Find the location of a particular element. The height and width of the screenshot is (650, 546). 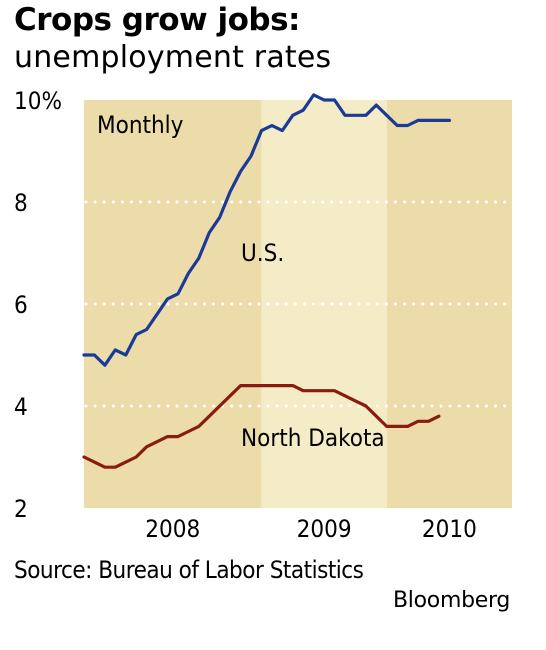

y-tick-label-8: 8 is located at coordinates (21, 203).